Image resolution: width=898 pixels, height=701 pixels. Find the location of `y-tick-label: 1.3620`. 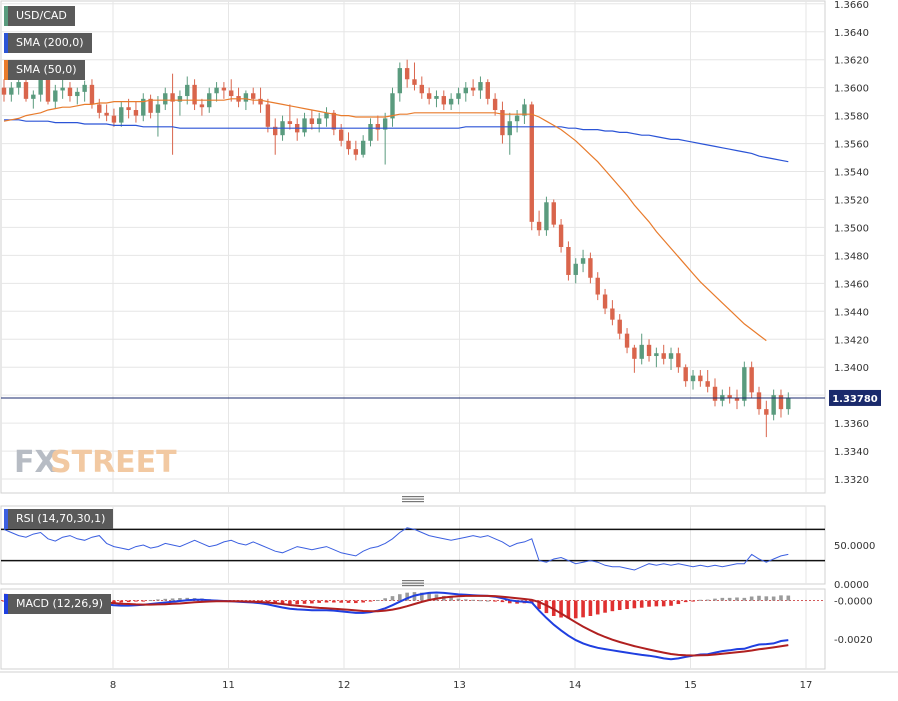

y-tick-label: 1.3620 is located at coordinates (851, 61).